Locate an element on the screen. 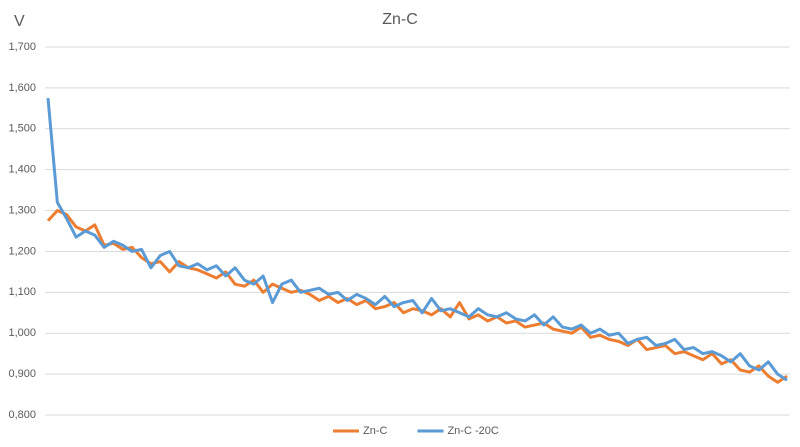 Image resolution: width=800 pixels, height=447 pixels. y-tick-label: 1,600 is located at coordinates (22, 88).